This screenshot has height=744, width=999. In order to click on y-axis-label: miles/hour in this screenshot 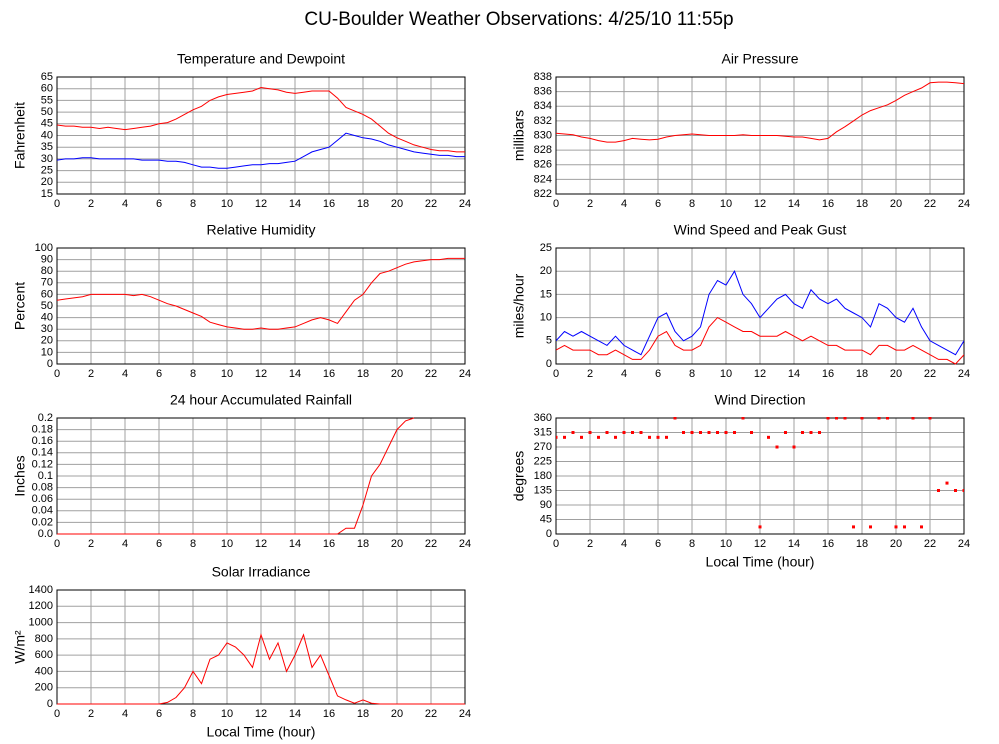, I will do `click(519, 305)`.